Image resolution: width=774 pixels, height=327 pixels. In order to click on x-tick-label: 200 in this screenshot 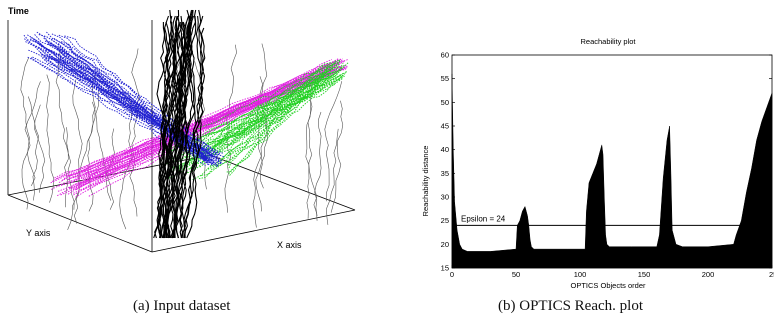, I will do `click(708, 274)`.